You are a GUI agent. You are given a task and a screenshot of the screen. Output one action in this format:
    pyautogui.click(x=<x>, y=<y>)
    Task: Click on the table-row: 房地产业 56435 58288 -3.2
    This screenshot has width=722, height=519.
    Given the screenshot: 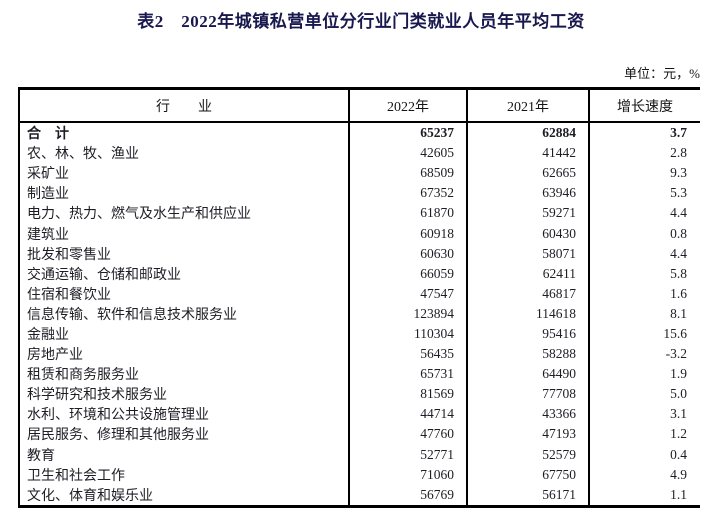 What is the action you would take?
    pyautogui.click(x=360, y=354)
    